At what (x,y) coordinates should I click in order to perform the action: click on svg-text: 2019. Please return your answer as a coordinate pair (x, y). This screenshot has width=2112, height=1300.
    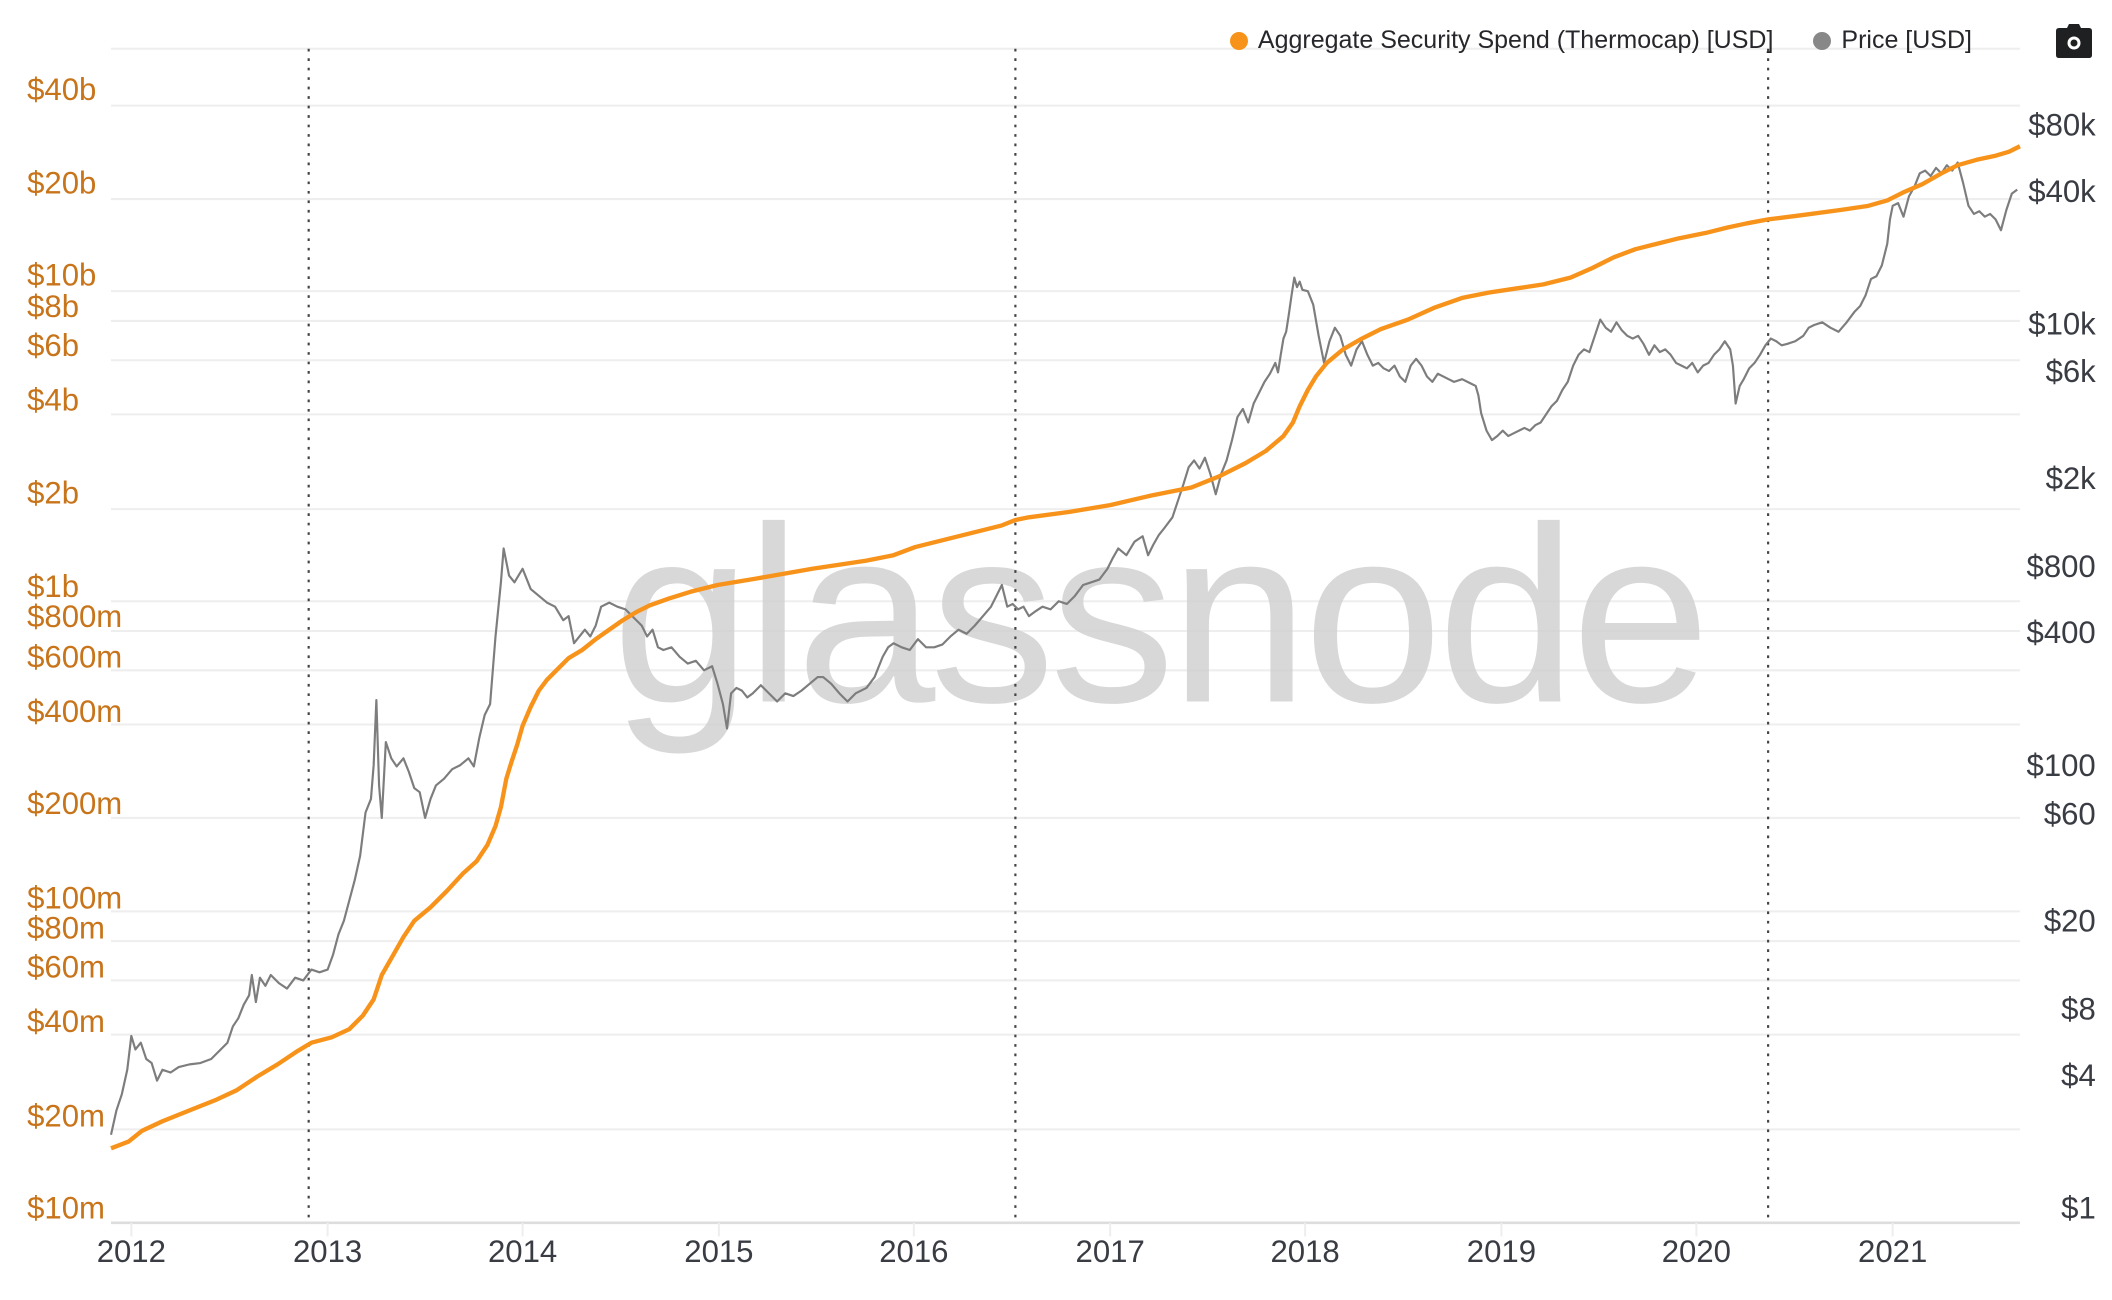
    Looking at the image, I should click on (1501, 1251).